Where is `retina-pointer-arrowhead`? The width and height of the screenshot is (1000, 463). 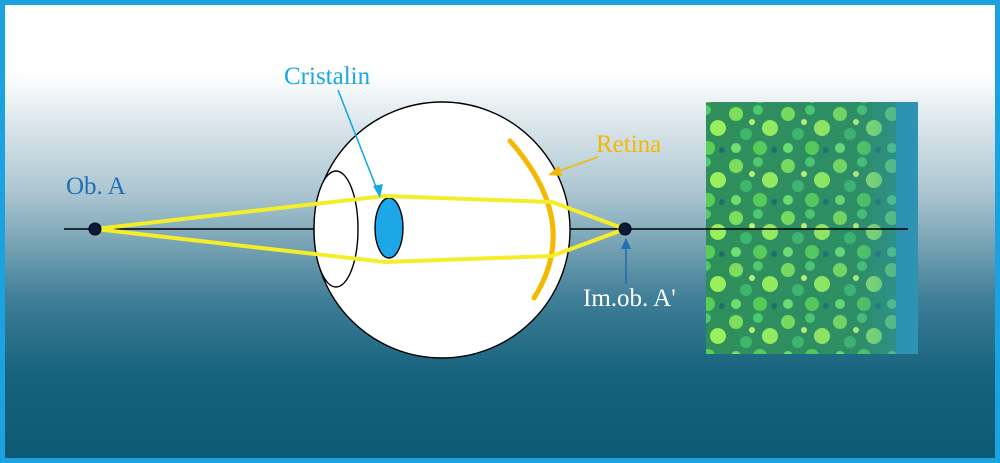 retina-pointer-arrowhead is located at coordinates (555, 171).